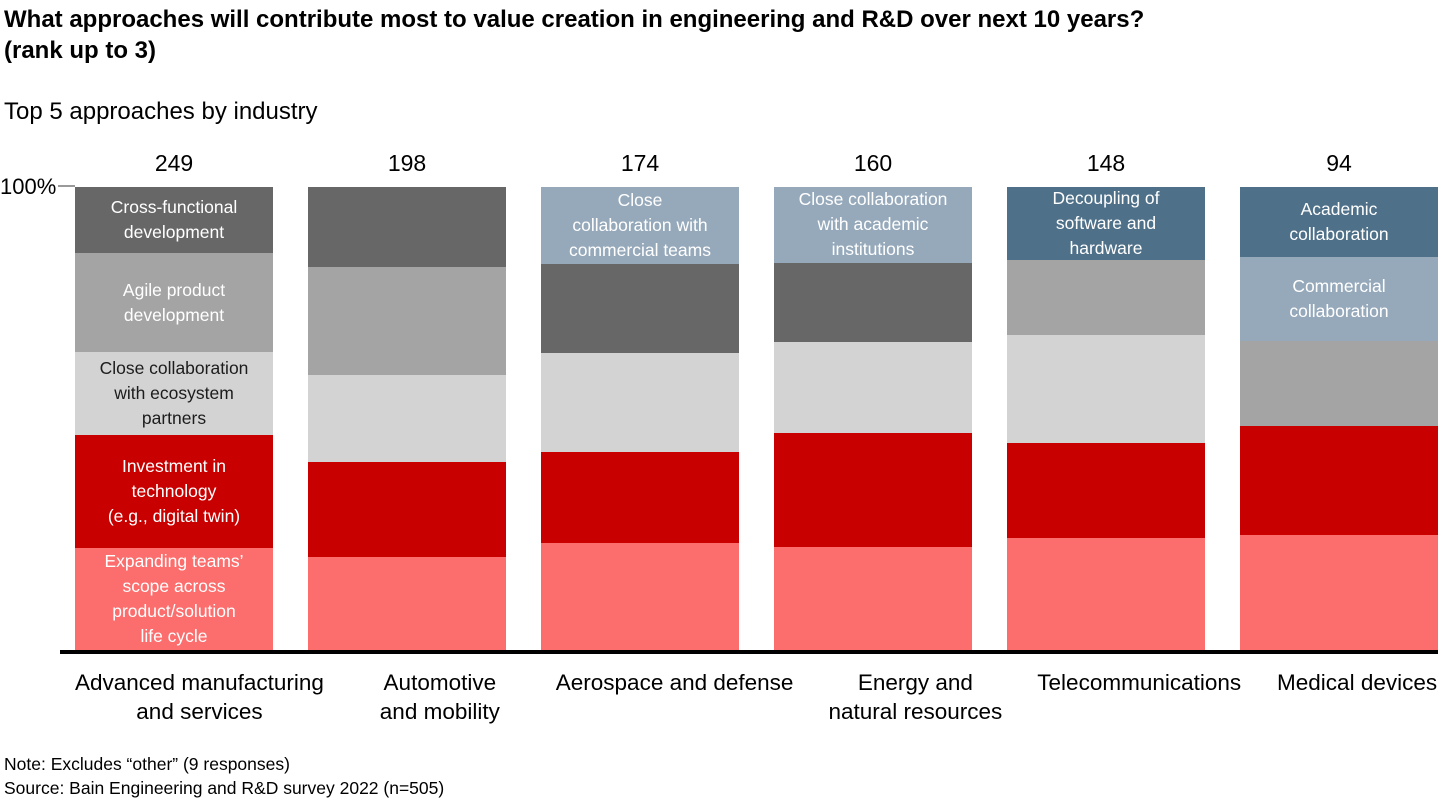 This screenshot has width=1440, height=810. I want to click on segment-label: Academic collaboration, so click(1339, 221).